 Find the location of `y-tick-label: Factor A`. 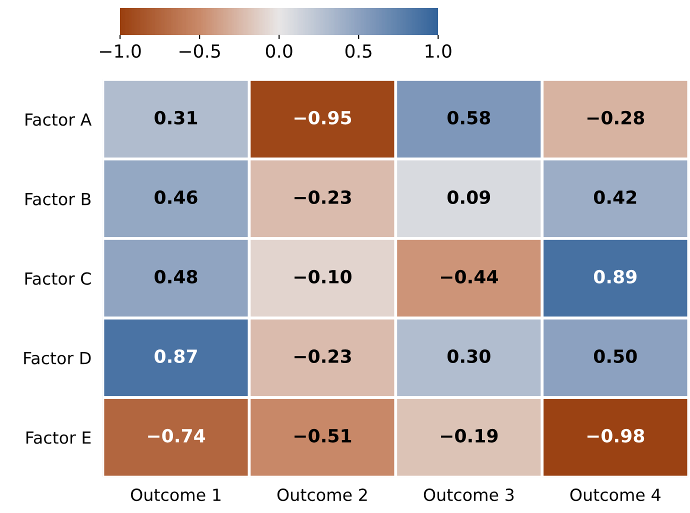

y-tick-label: Factor A is located at coordinates (59, 119).